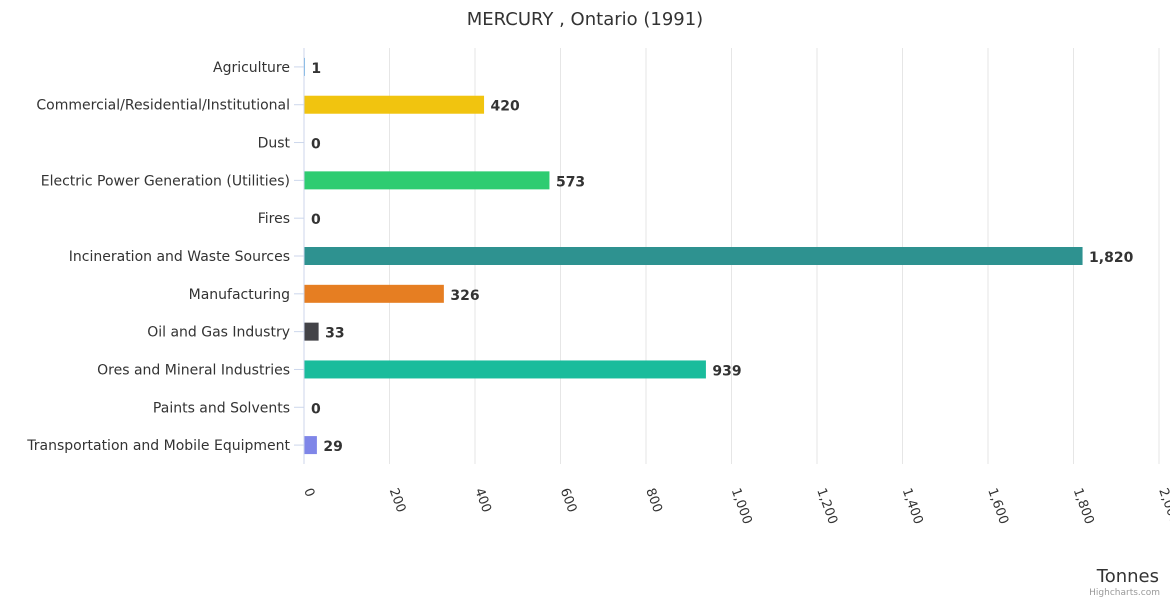 This screenshot has height=604, width=1170. What do you see at coordinates (505, 107) in the screenshot?
I see `data-label: 420` at bounding box center [505, 107].